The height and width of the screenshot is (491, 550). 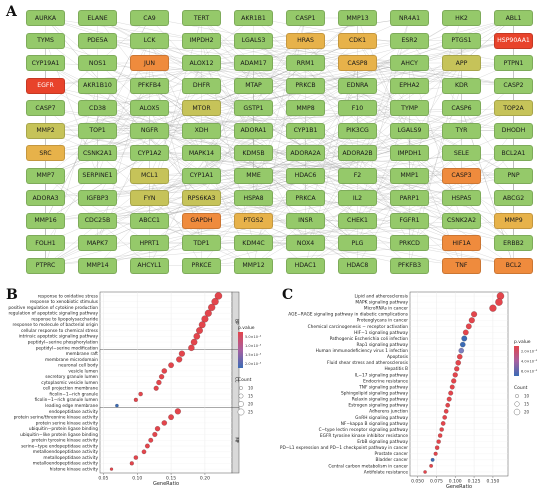 I want to click on legend-size-label: 25, so click(x=251, y=412).